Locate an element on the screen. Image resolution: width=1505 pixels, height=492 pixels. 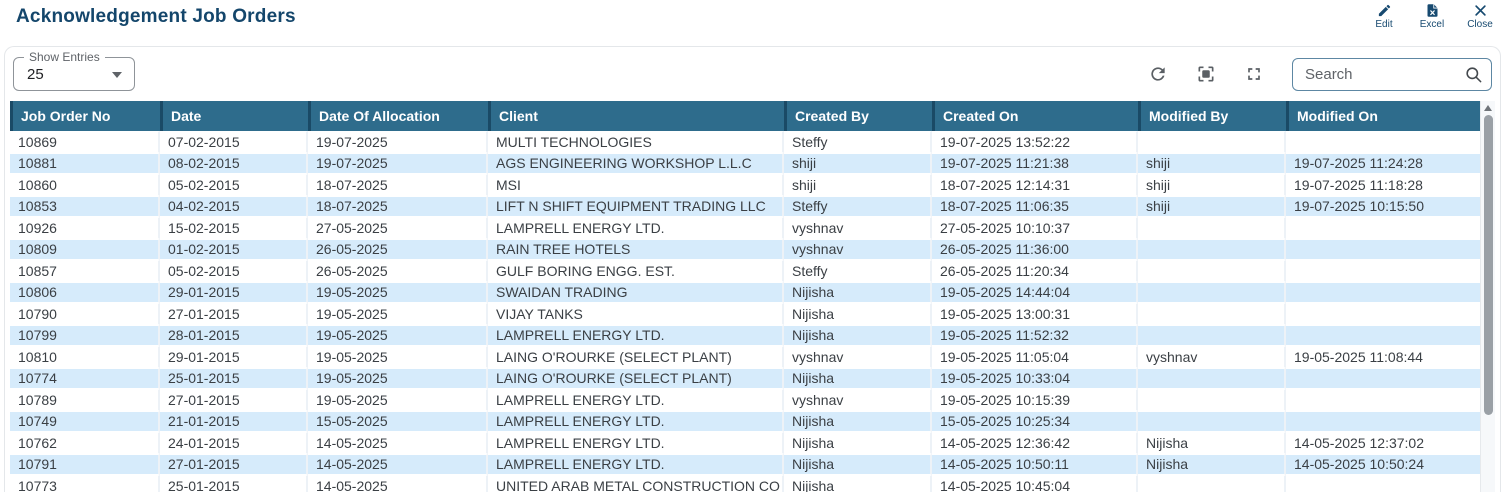
table-cell: 25-01-2015 is located at coordinates (234, 483).